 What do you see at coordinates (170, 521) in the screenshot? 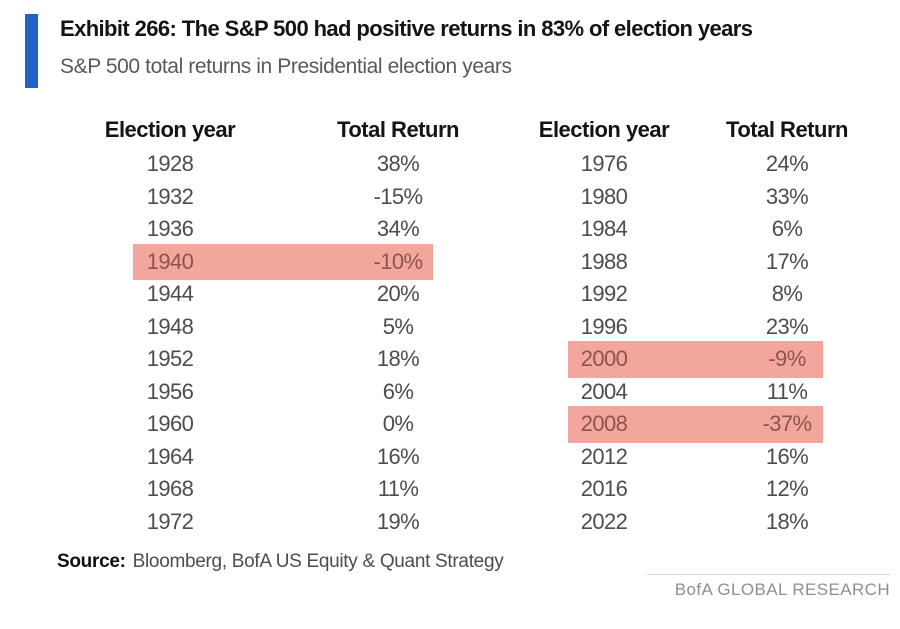
I see `year-cell: 1972` at bounding box center [170, 521].